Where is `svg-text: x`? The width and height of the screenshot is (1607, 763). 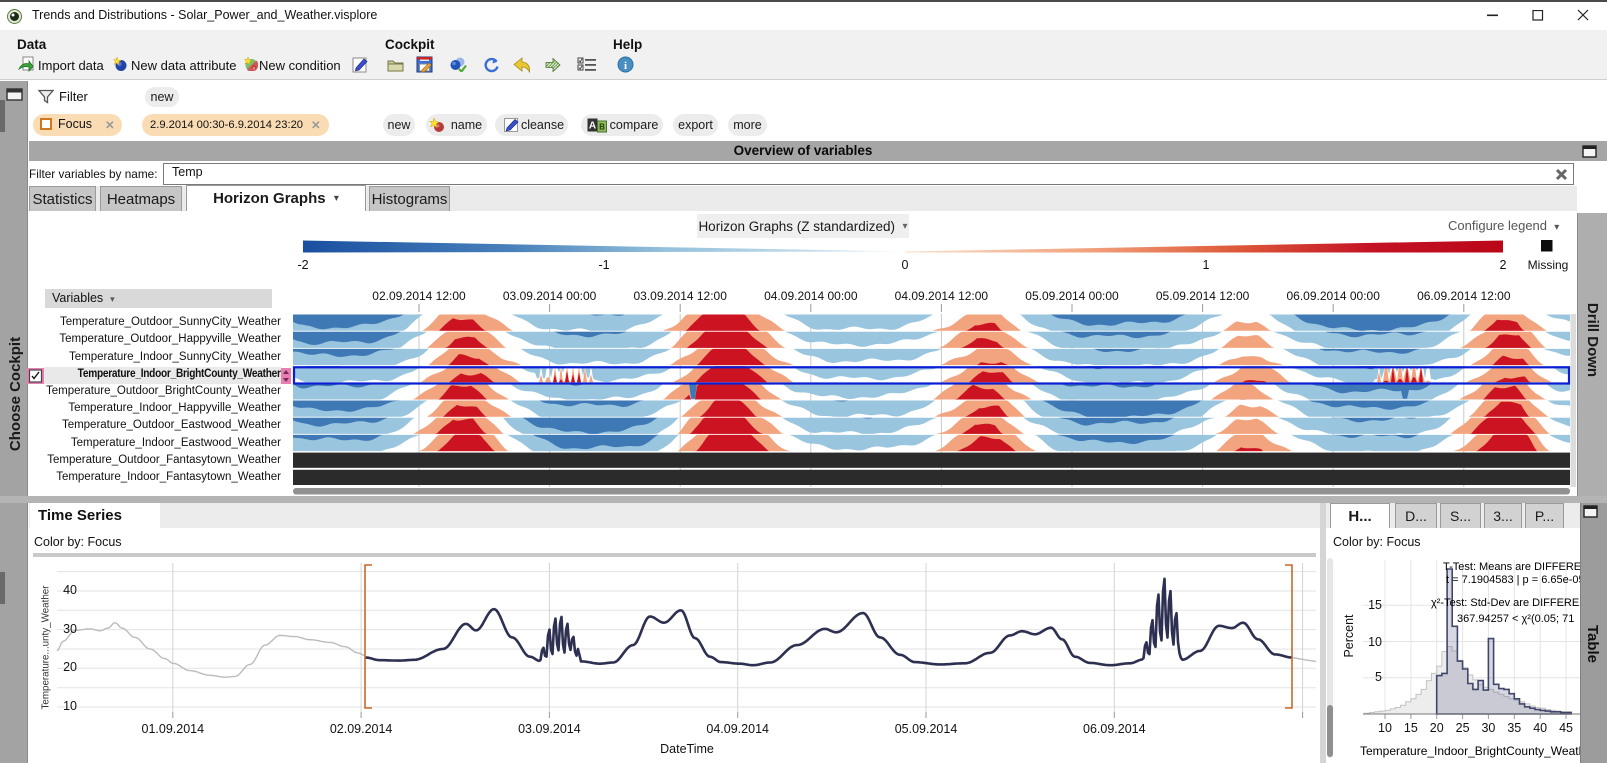 svg-text: x is located at coordinates (254, 67).